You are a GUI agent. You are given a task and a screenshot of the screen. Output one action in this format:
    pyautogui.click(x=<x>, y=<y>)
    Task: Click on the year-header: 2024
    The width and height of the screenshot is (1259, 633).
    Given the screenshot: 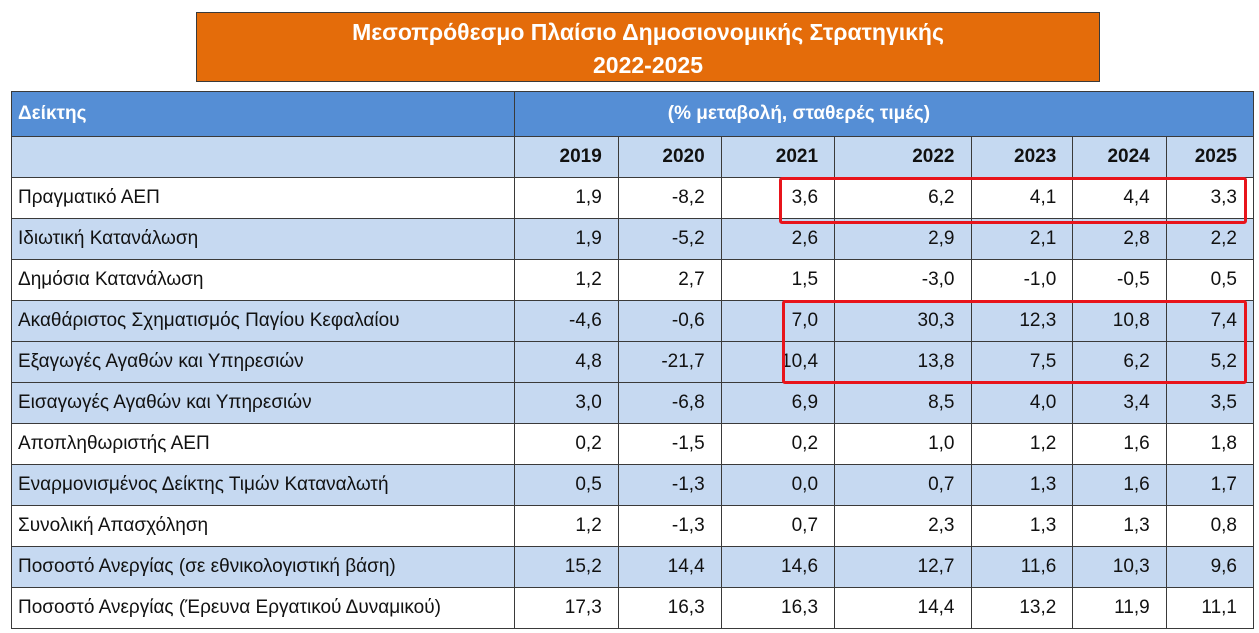 What is the action you would take?
    pyautogui.click(x=1119, y=157)
    